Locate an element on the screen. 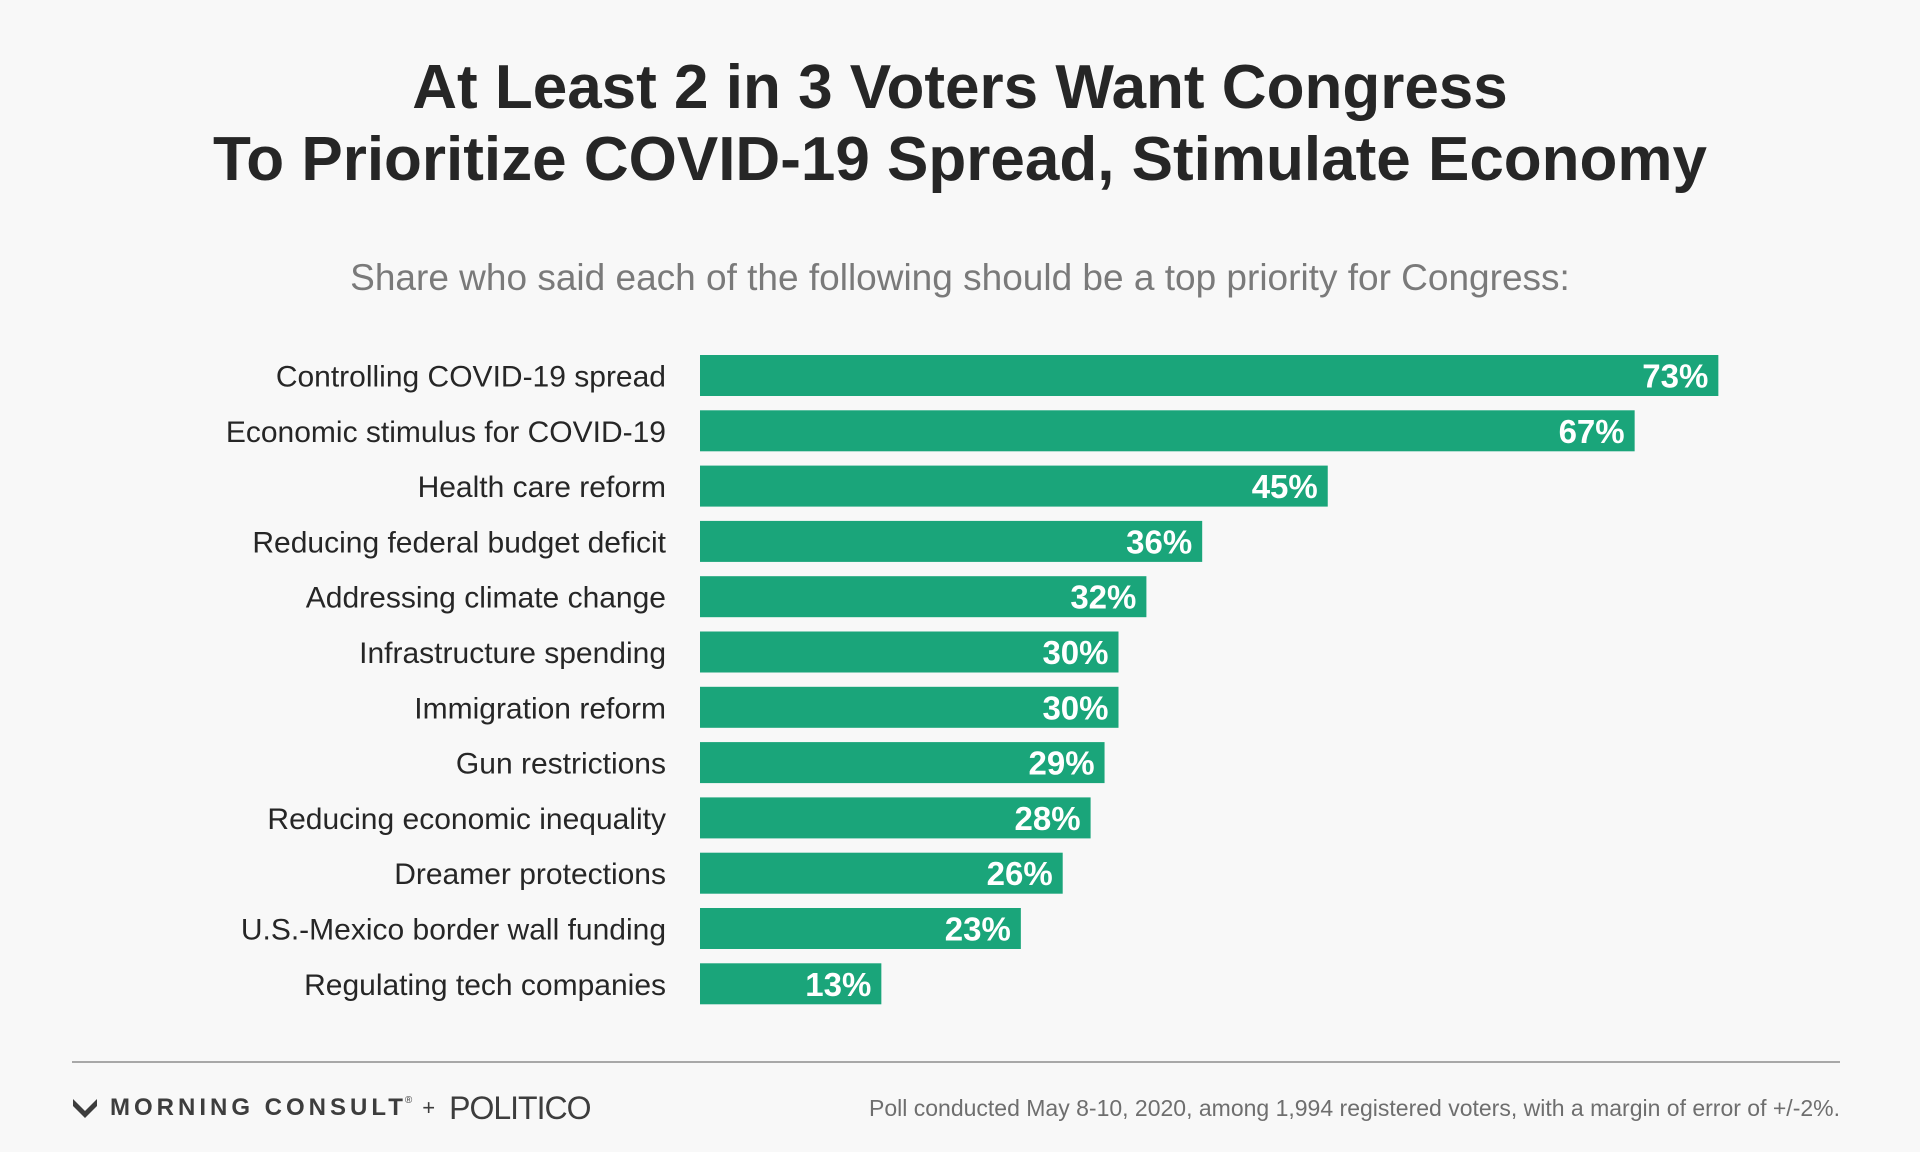 This screenshot has width=1920, height=1152. morning-consult-logo-icon is located at coordinates (85, 1108).